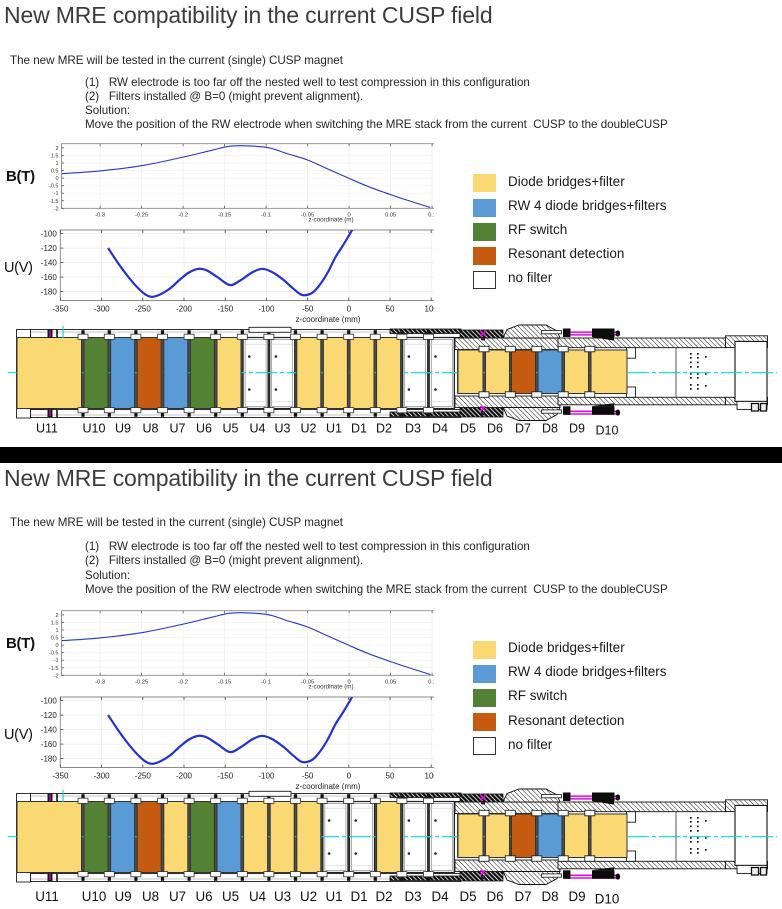 The height and width of the screenshot is (909, 782). What do you see at coordinates (328, 786) in the screenshot?
I see `svg-text: z-coordinate (mm)` at bounding box center [328, 786].